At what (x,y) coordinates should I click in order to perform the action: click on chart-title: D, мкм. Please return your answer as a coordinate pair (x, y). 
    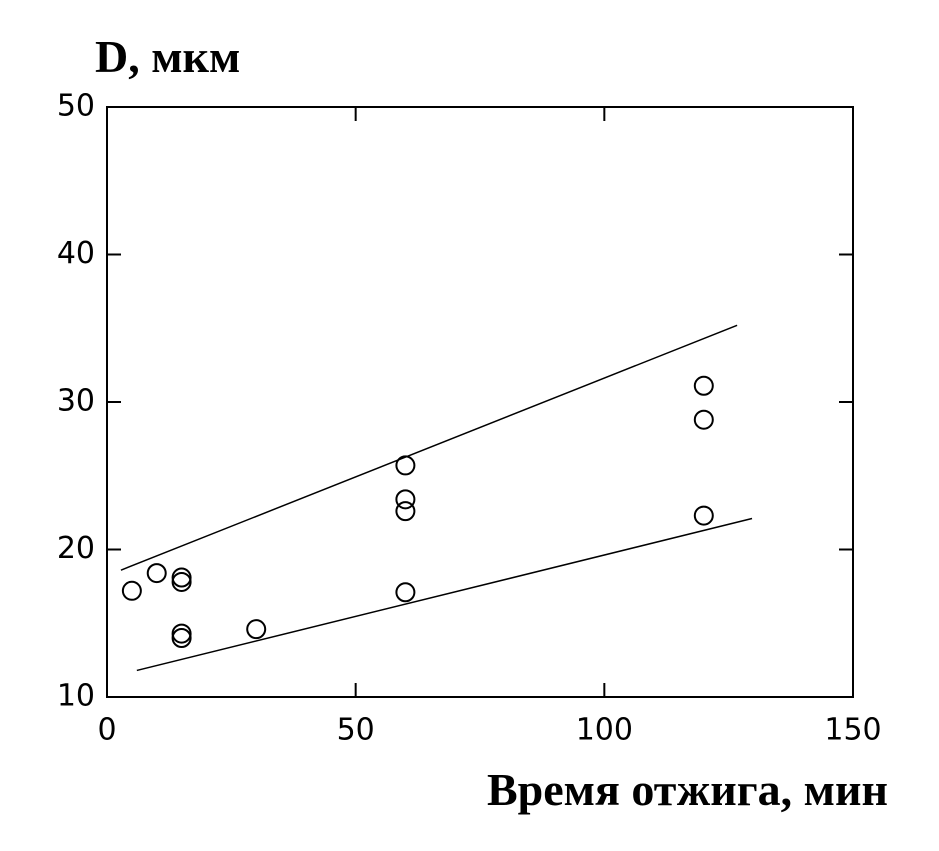
    Looking at the image, I should click on (167, 56).